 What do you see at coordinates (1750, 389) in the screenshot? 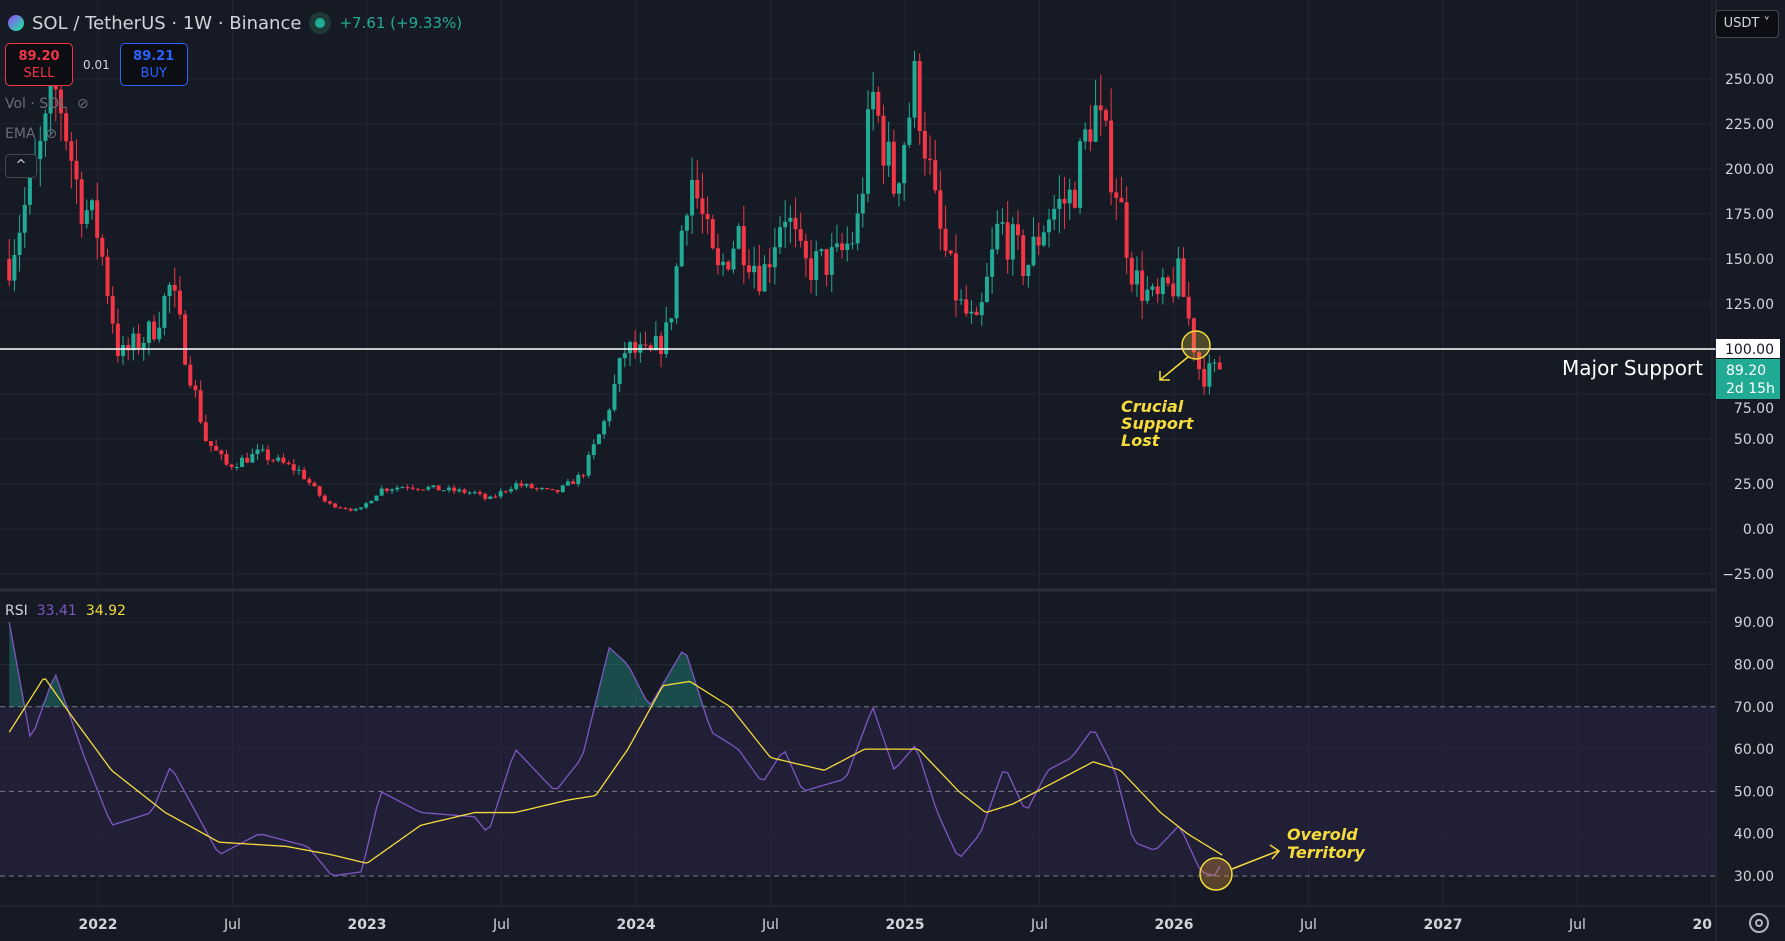
I see `bar-countdown: 2d 15h` at bounding box center [1750, 389].